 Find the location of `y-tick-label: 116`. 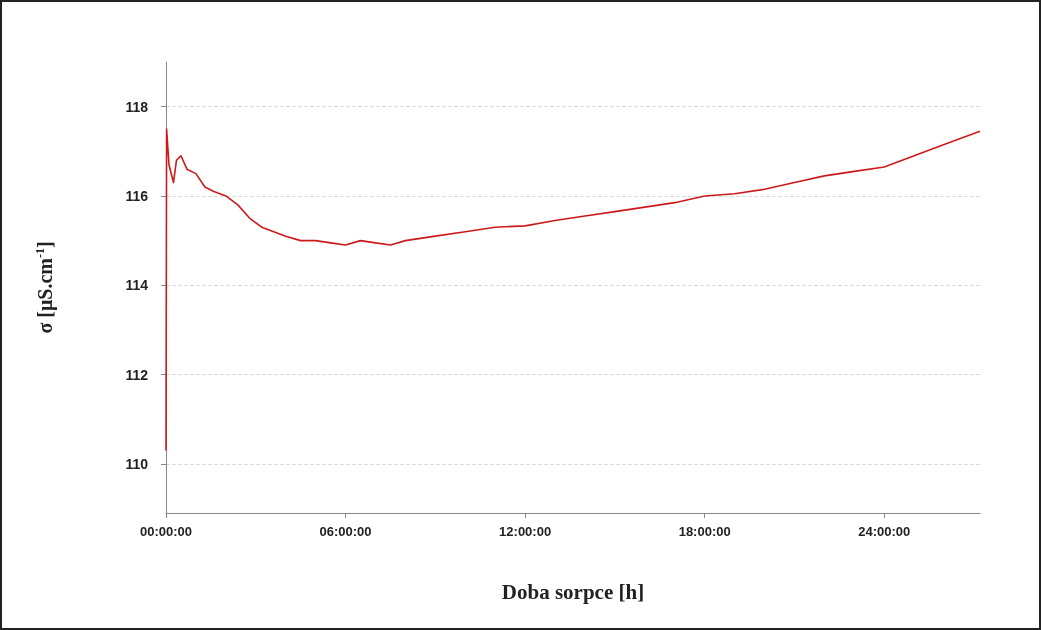

y-tick-label: 116 is located at coordinates (137, 195).